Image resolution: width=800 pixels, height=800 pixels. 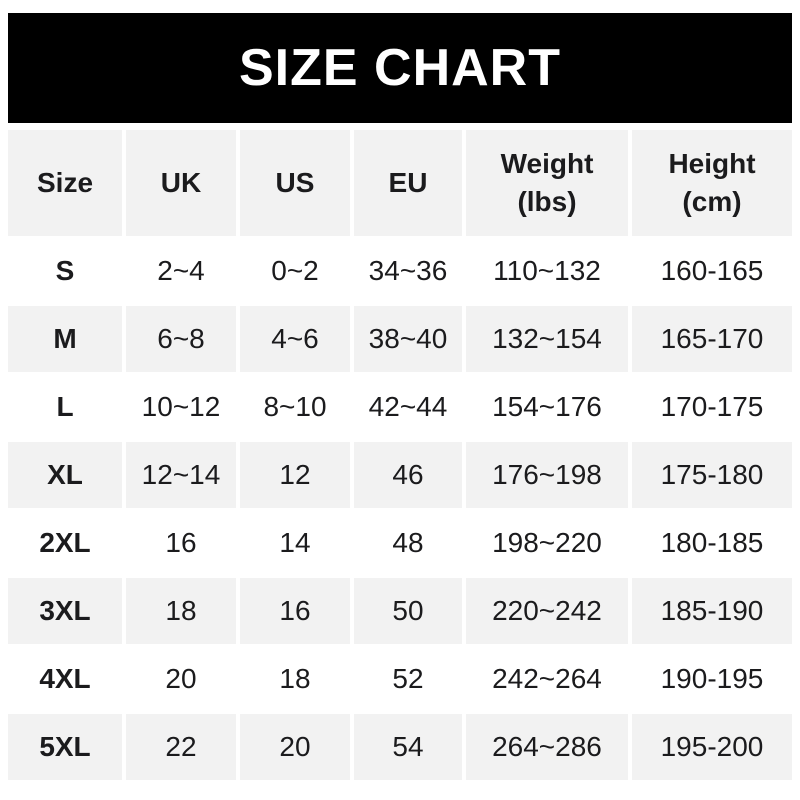 What do you see at coordinates (712, 543) in the screenshot?
I see `table-cell: 180-185` at bounding box center [712, 543].